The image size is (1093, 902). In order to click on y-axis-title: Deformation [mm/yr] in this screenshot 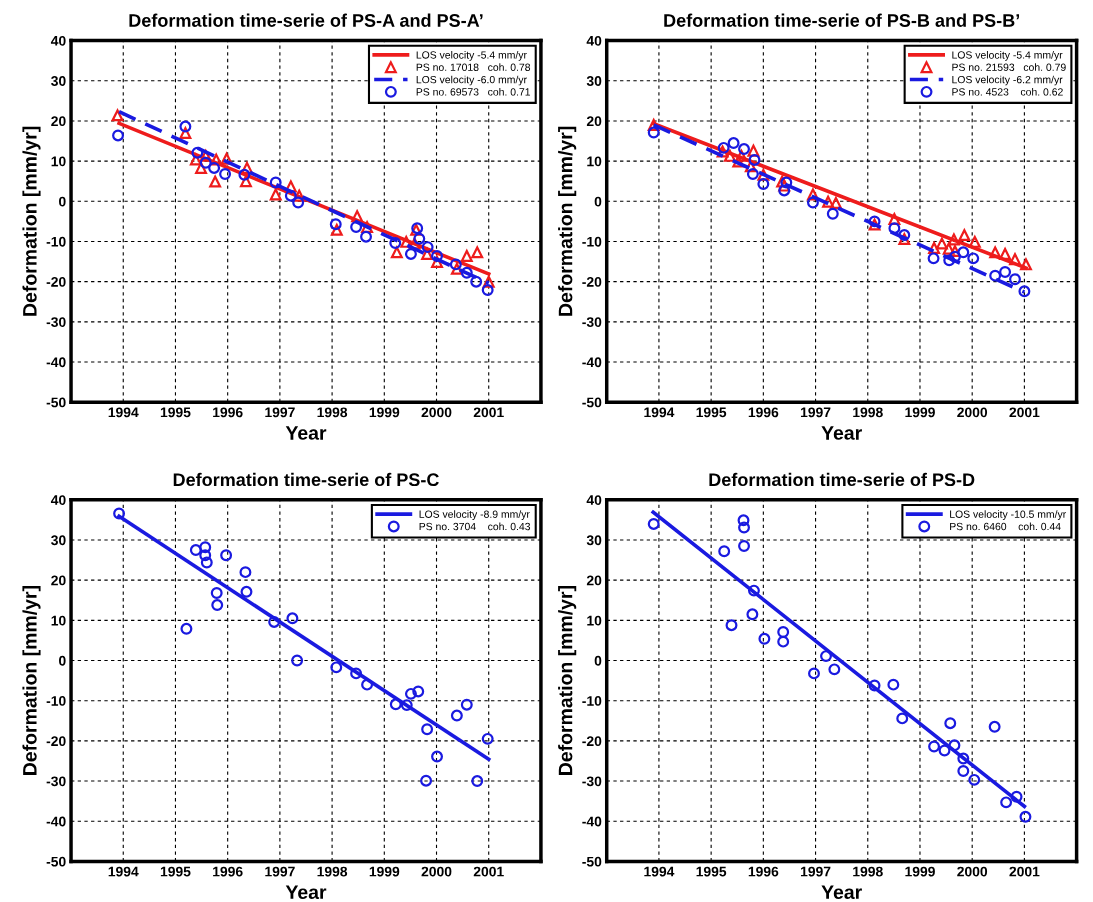, I will do `click(31, 221)`.